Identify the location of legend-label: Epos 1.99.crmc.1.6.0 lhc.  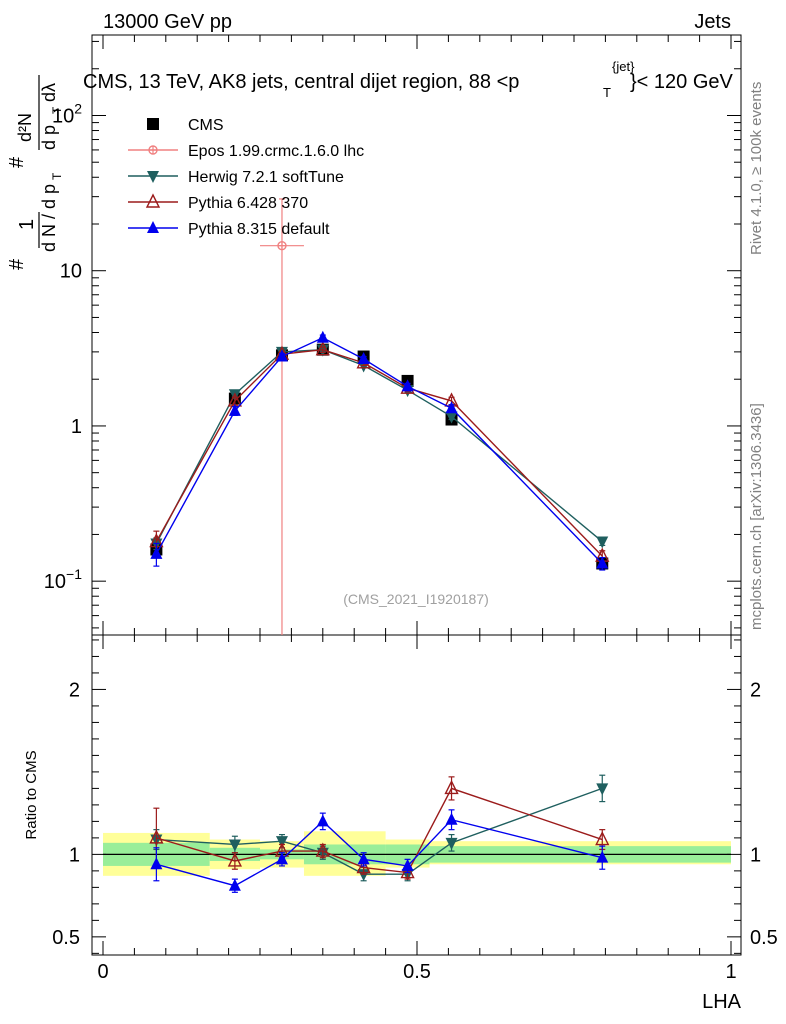
(276, 151).